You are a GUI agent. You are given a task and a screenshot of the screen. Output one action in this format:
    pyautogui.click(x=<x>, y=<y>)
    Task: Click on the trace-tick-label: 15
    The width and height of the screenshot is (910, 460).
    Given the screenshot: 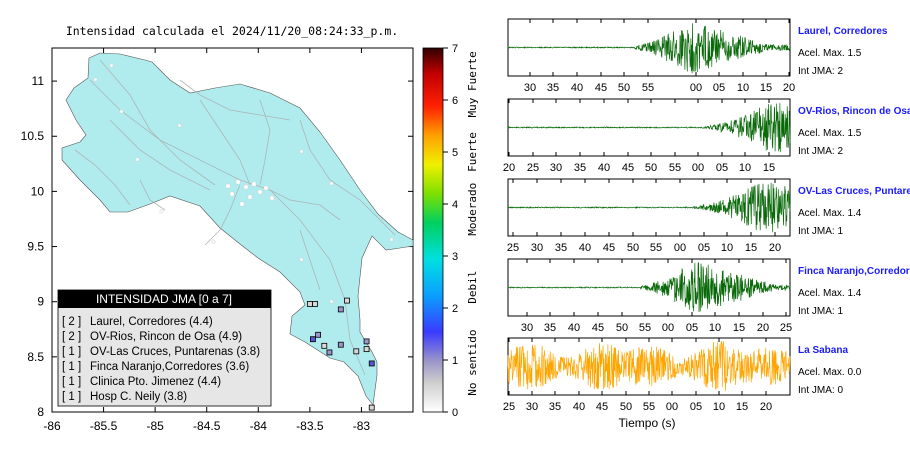 What is the action you would take?
    pyautogui.click(x=739, y=328)
    